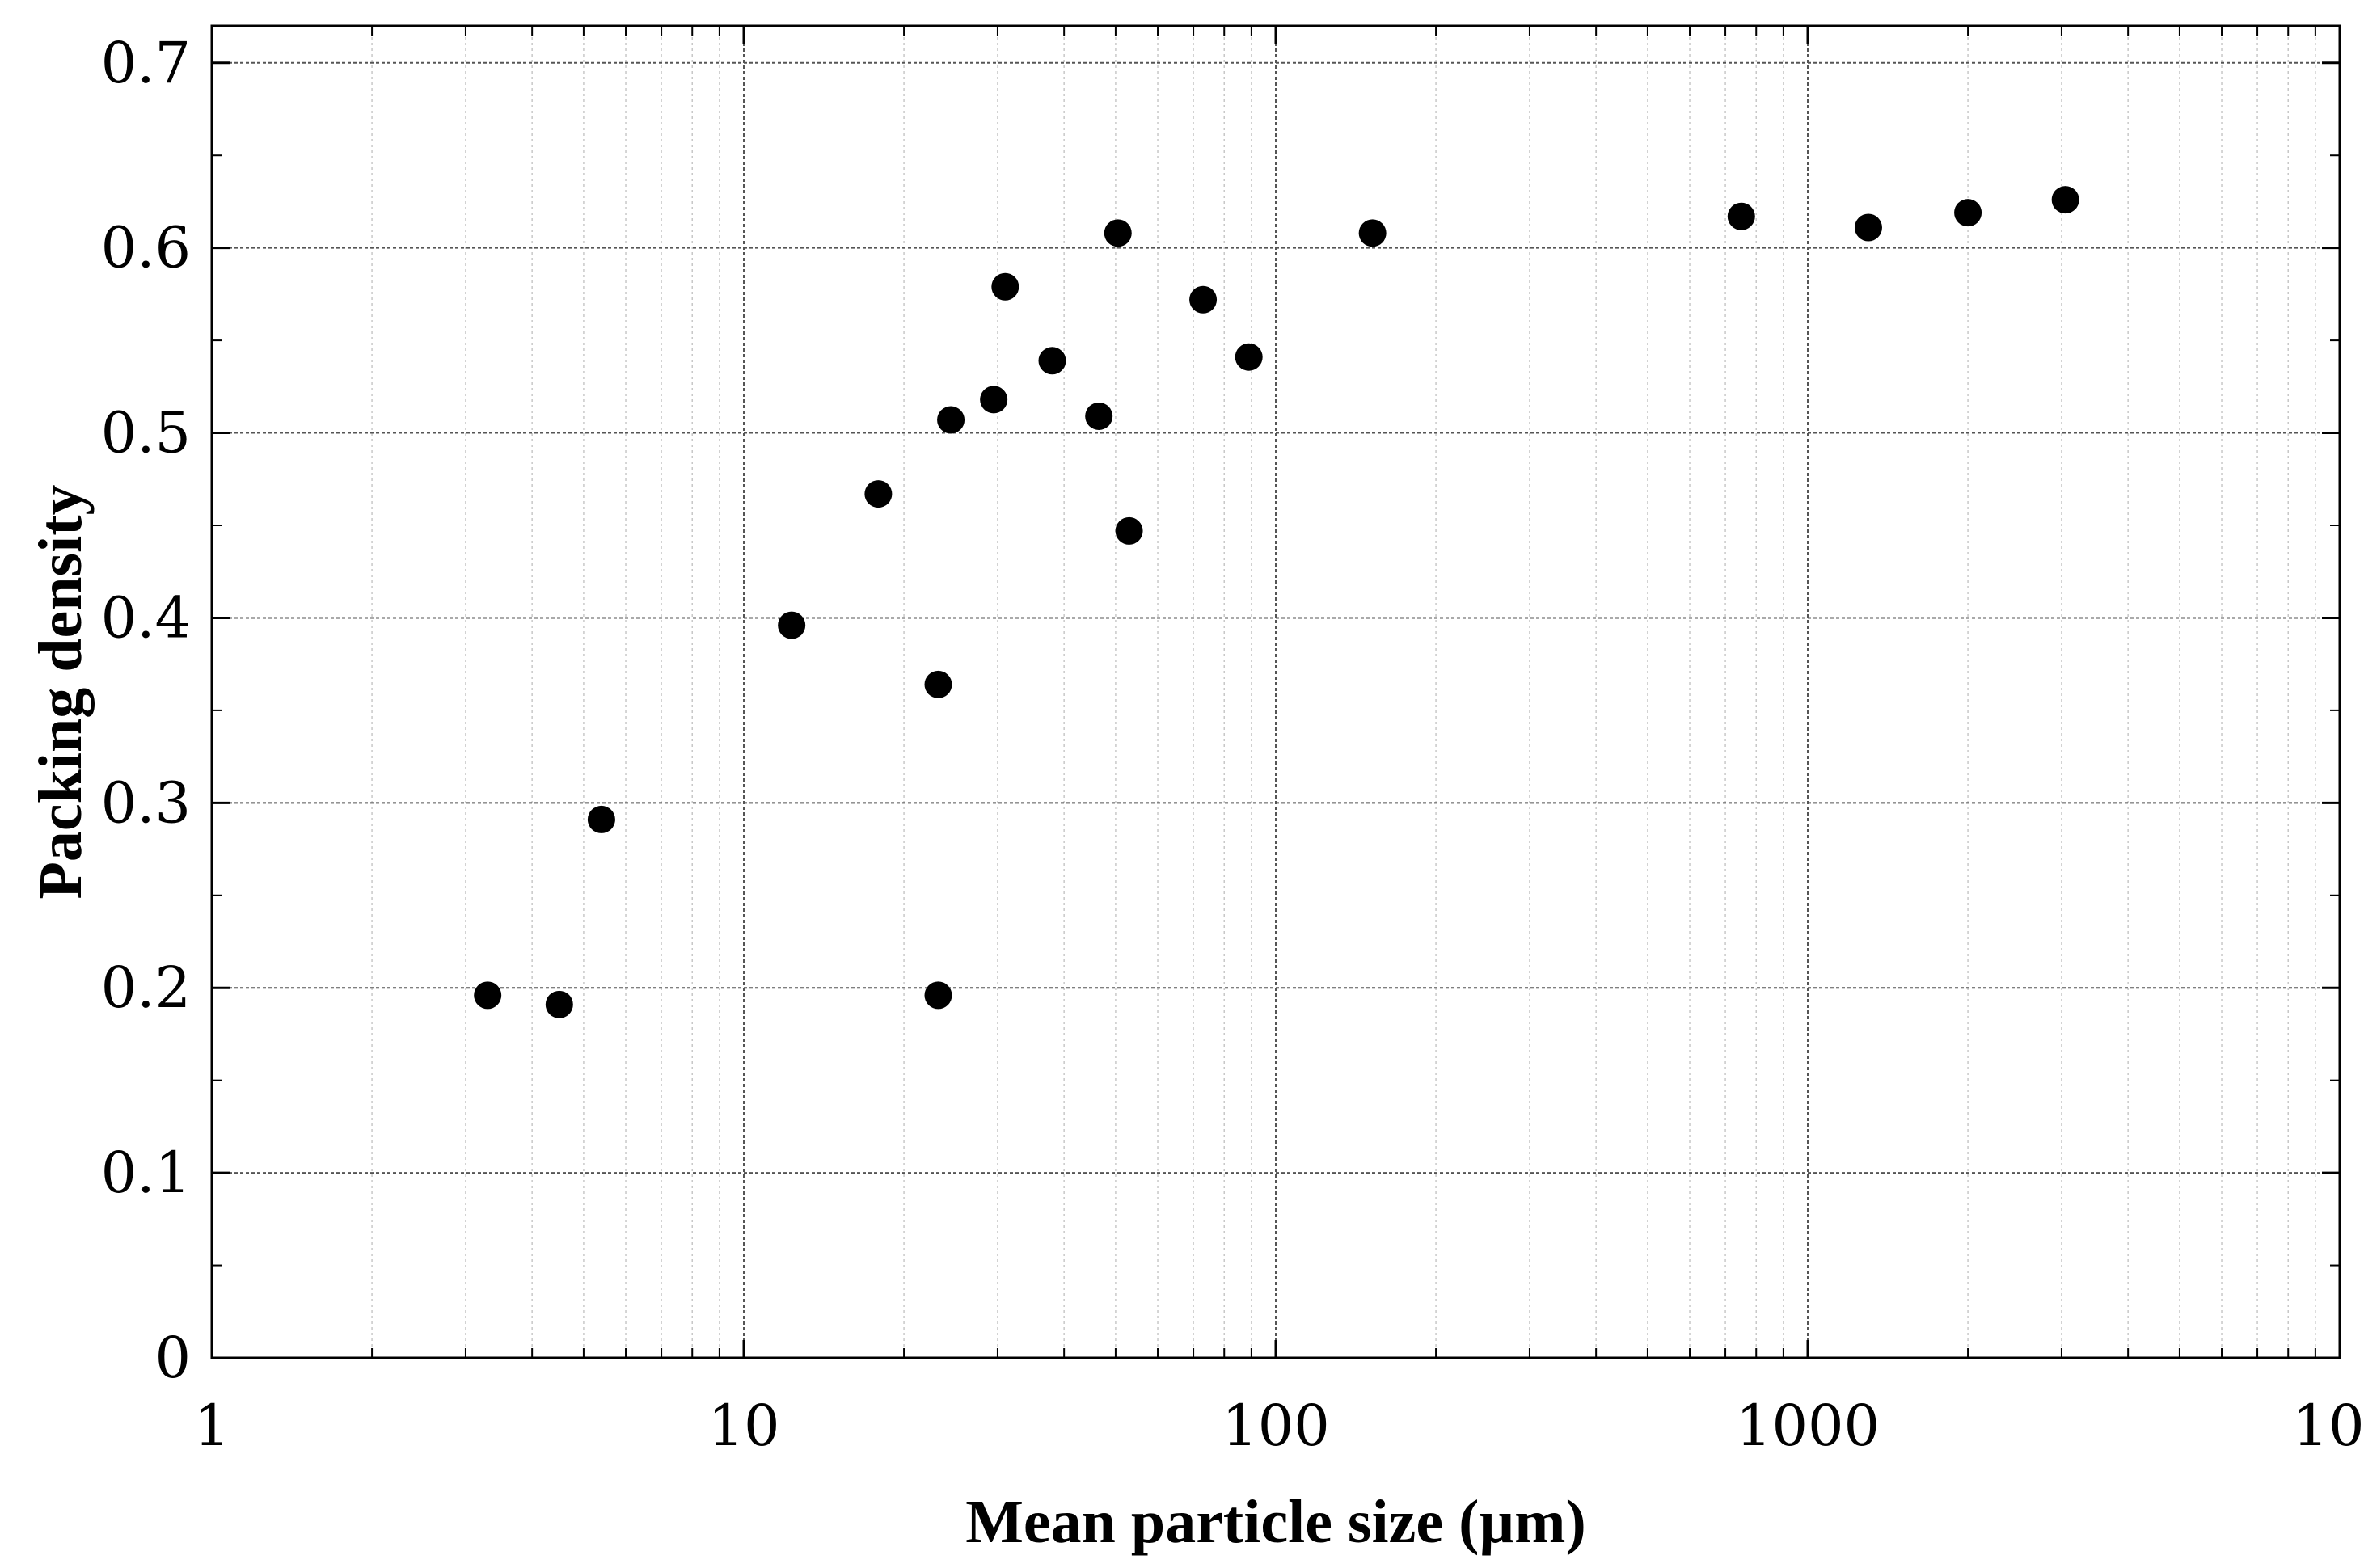  What do you see at coordinates (743, 1426) in the screenshot?
I see `x-tick-label: 10` at bounding box center [743, 1426].